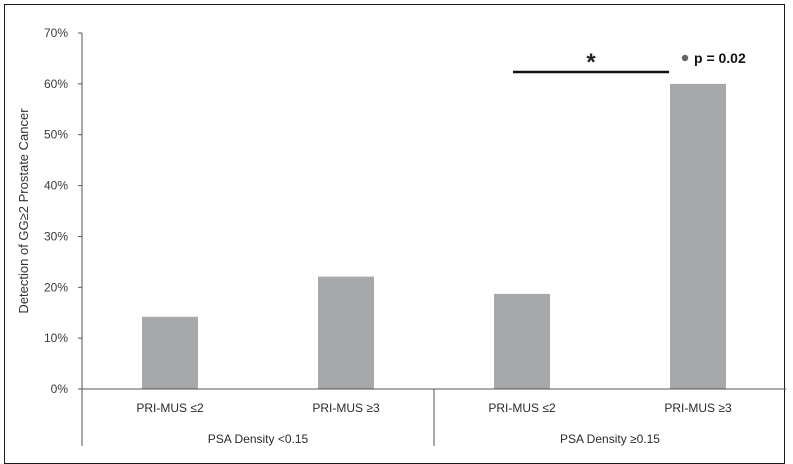 The width and height of the screenshot is (793, 464). What do you see at coordinates (56, 186) in the screenshot?
I see `y-tick-label: 40%` at bounding box center [56, 186].